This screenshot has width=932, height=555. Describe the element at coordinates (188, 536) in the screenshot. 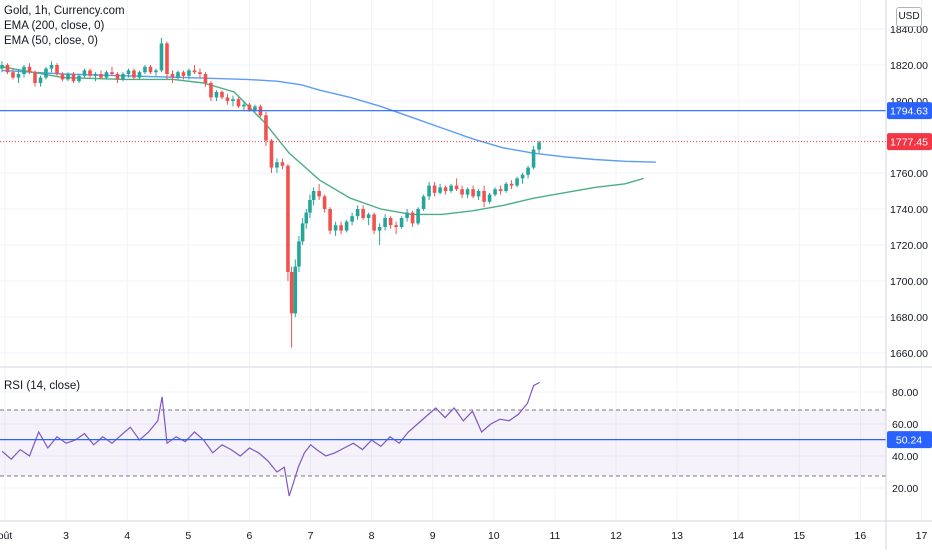

I see `time-tick-label: 5` at that location.